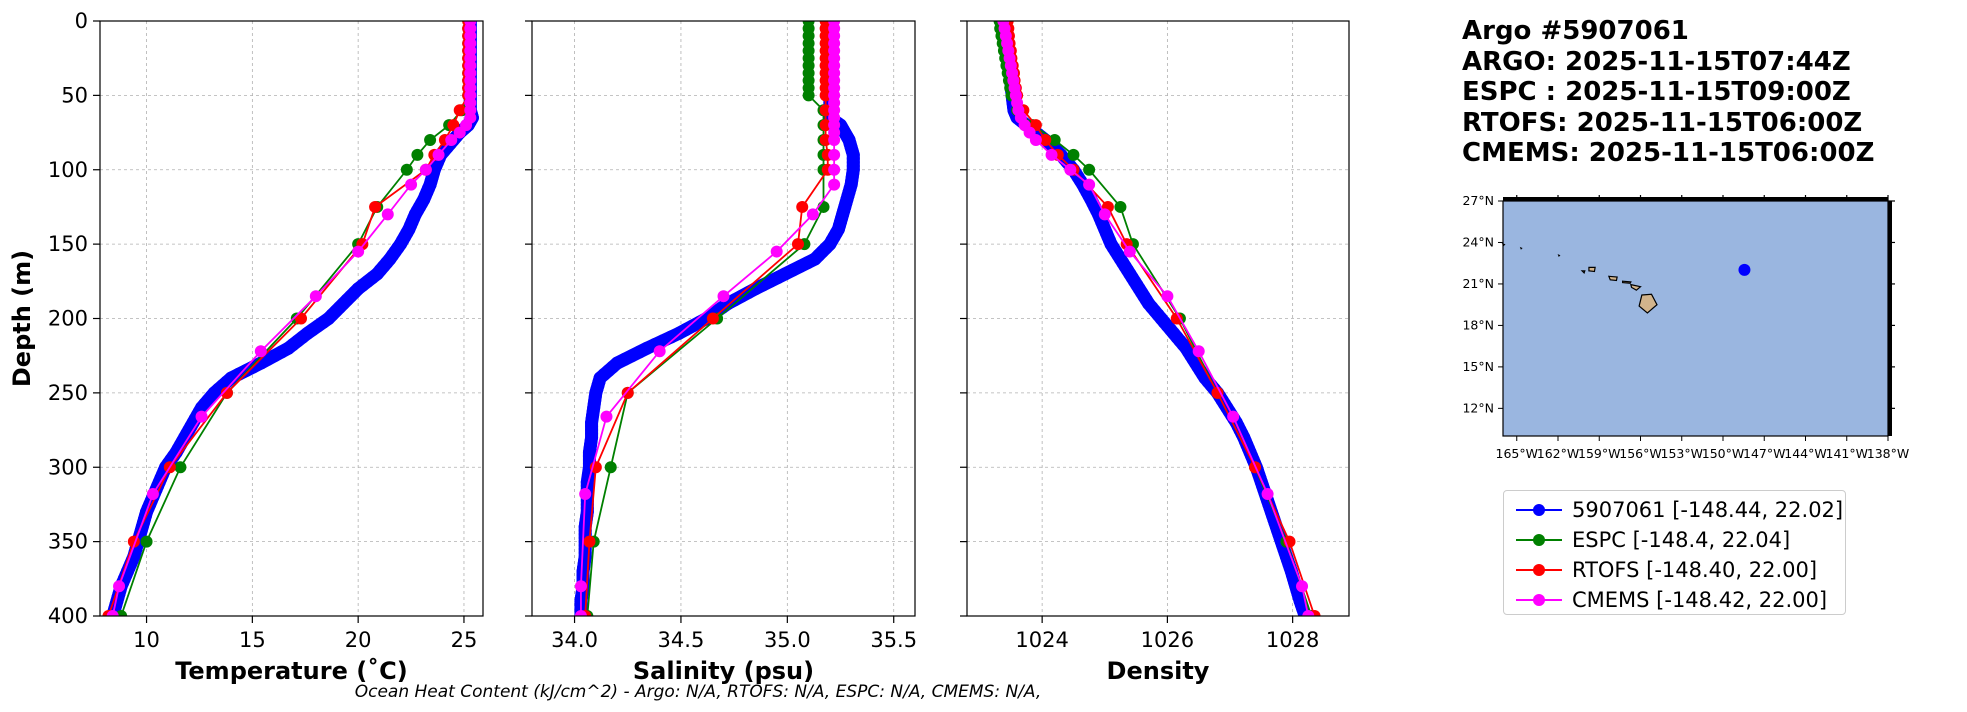 The image size is (1967, 712). What do you see at coordinates (68, 616) in the screenshot?
I see `temperature-ytick-label: 400` at bounding box center [68, 616].